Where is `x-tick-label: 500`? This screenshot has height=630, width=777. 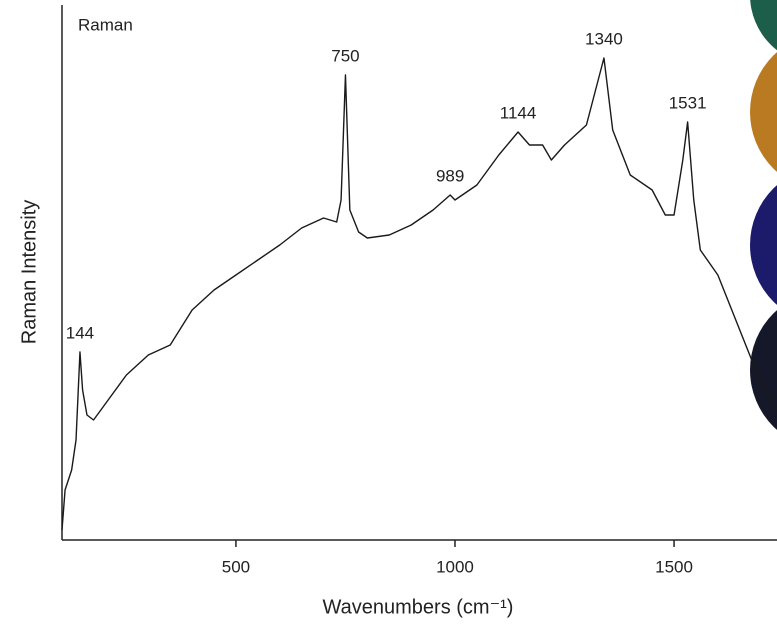
x-tick-label: 500 is located at coordinates (236, 566).